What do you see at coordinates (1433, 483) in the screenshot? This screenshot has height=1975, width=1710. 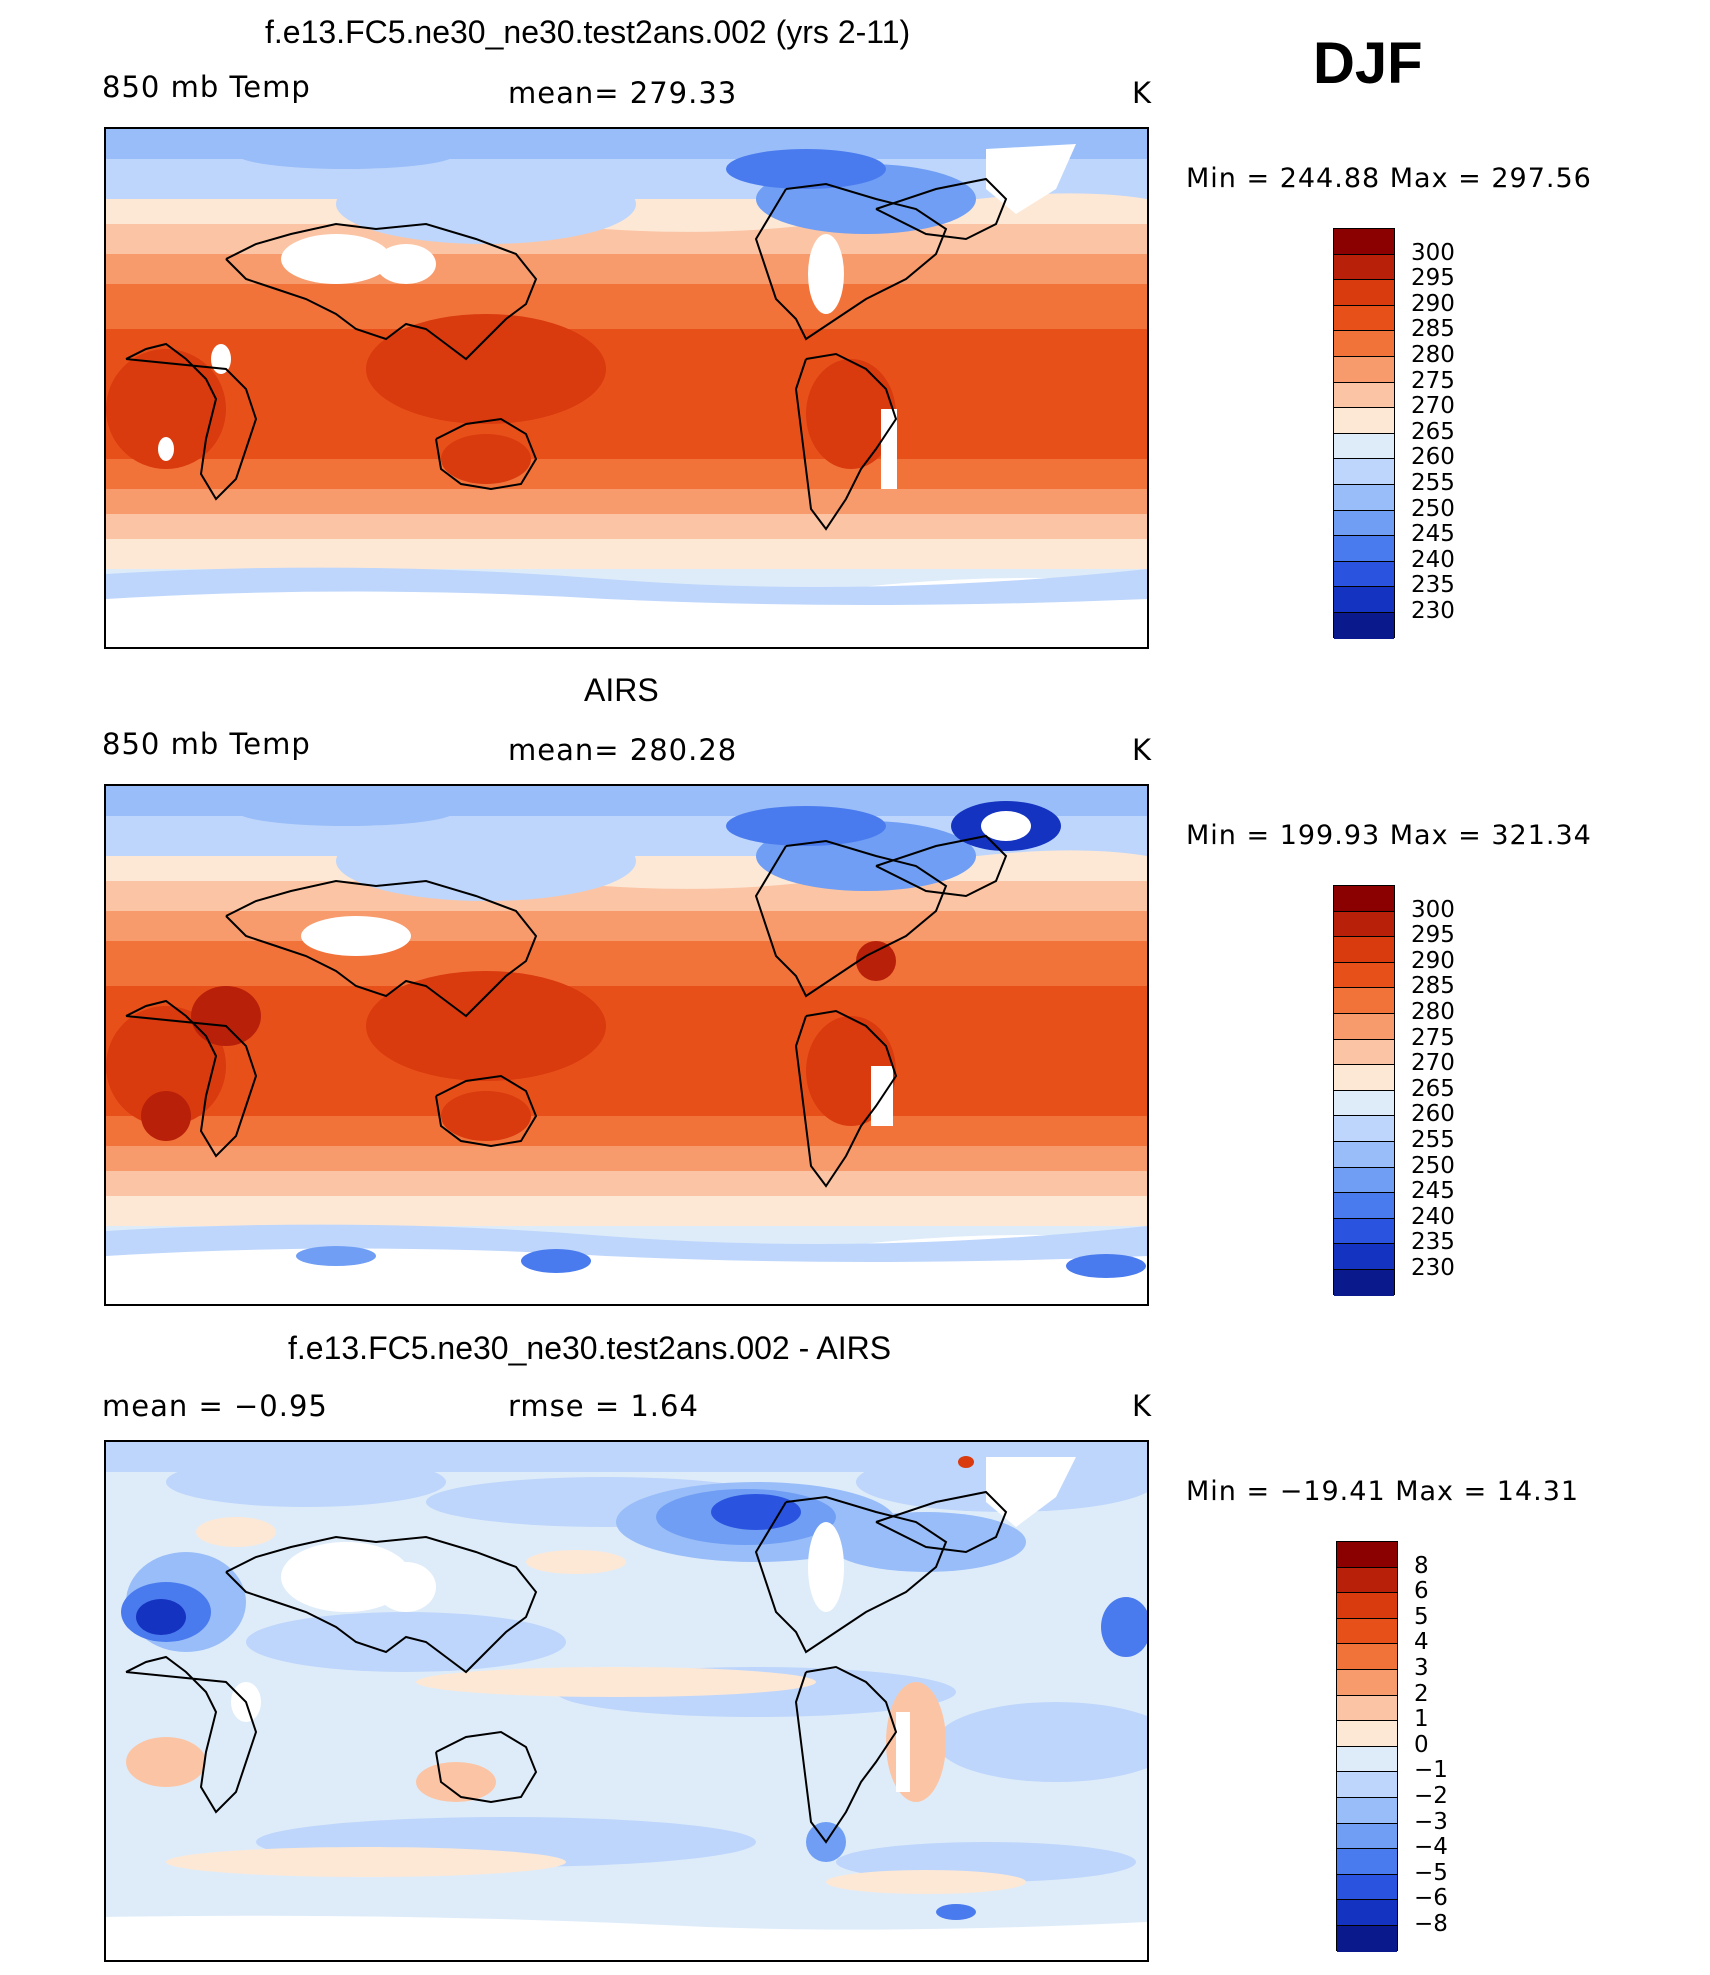 I see `colorbar-tick-label: 255` at bounding box center [1433, 483].